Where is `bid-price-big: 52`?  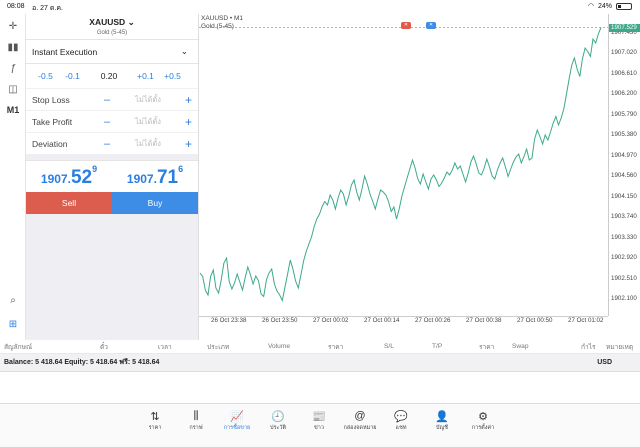 bid-price-big: 52 is located at coordinates (81, 177).